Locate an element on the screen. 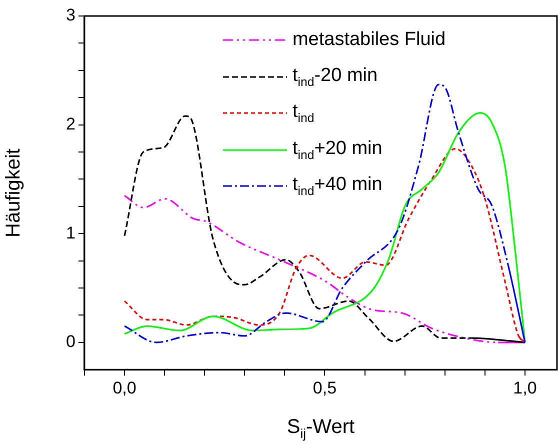 Image resolution: width=558 pixels, height=448 pixels. legend-label: t$_{ind}$-20 min is located at coordinates (335, 76).